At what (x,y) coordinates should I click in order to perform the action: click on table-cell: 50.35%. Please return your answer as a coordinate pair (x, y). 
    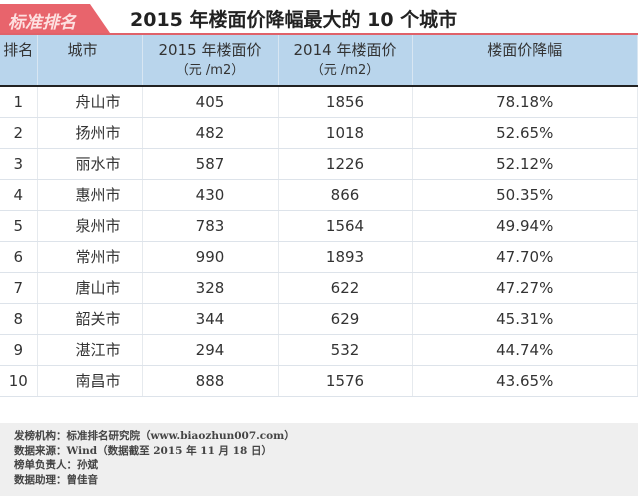
    Looking at the image, I should click on (525, 195).